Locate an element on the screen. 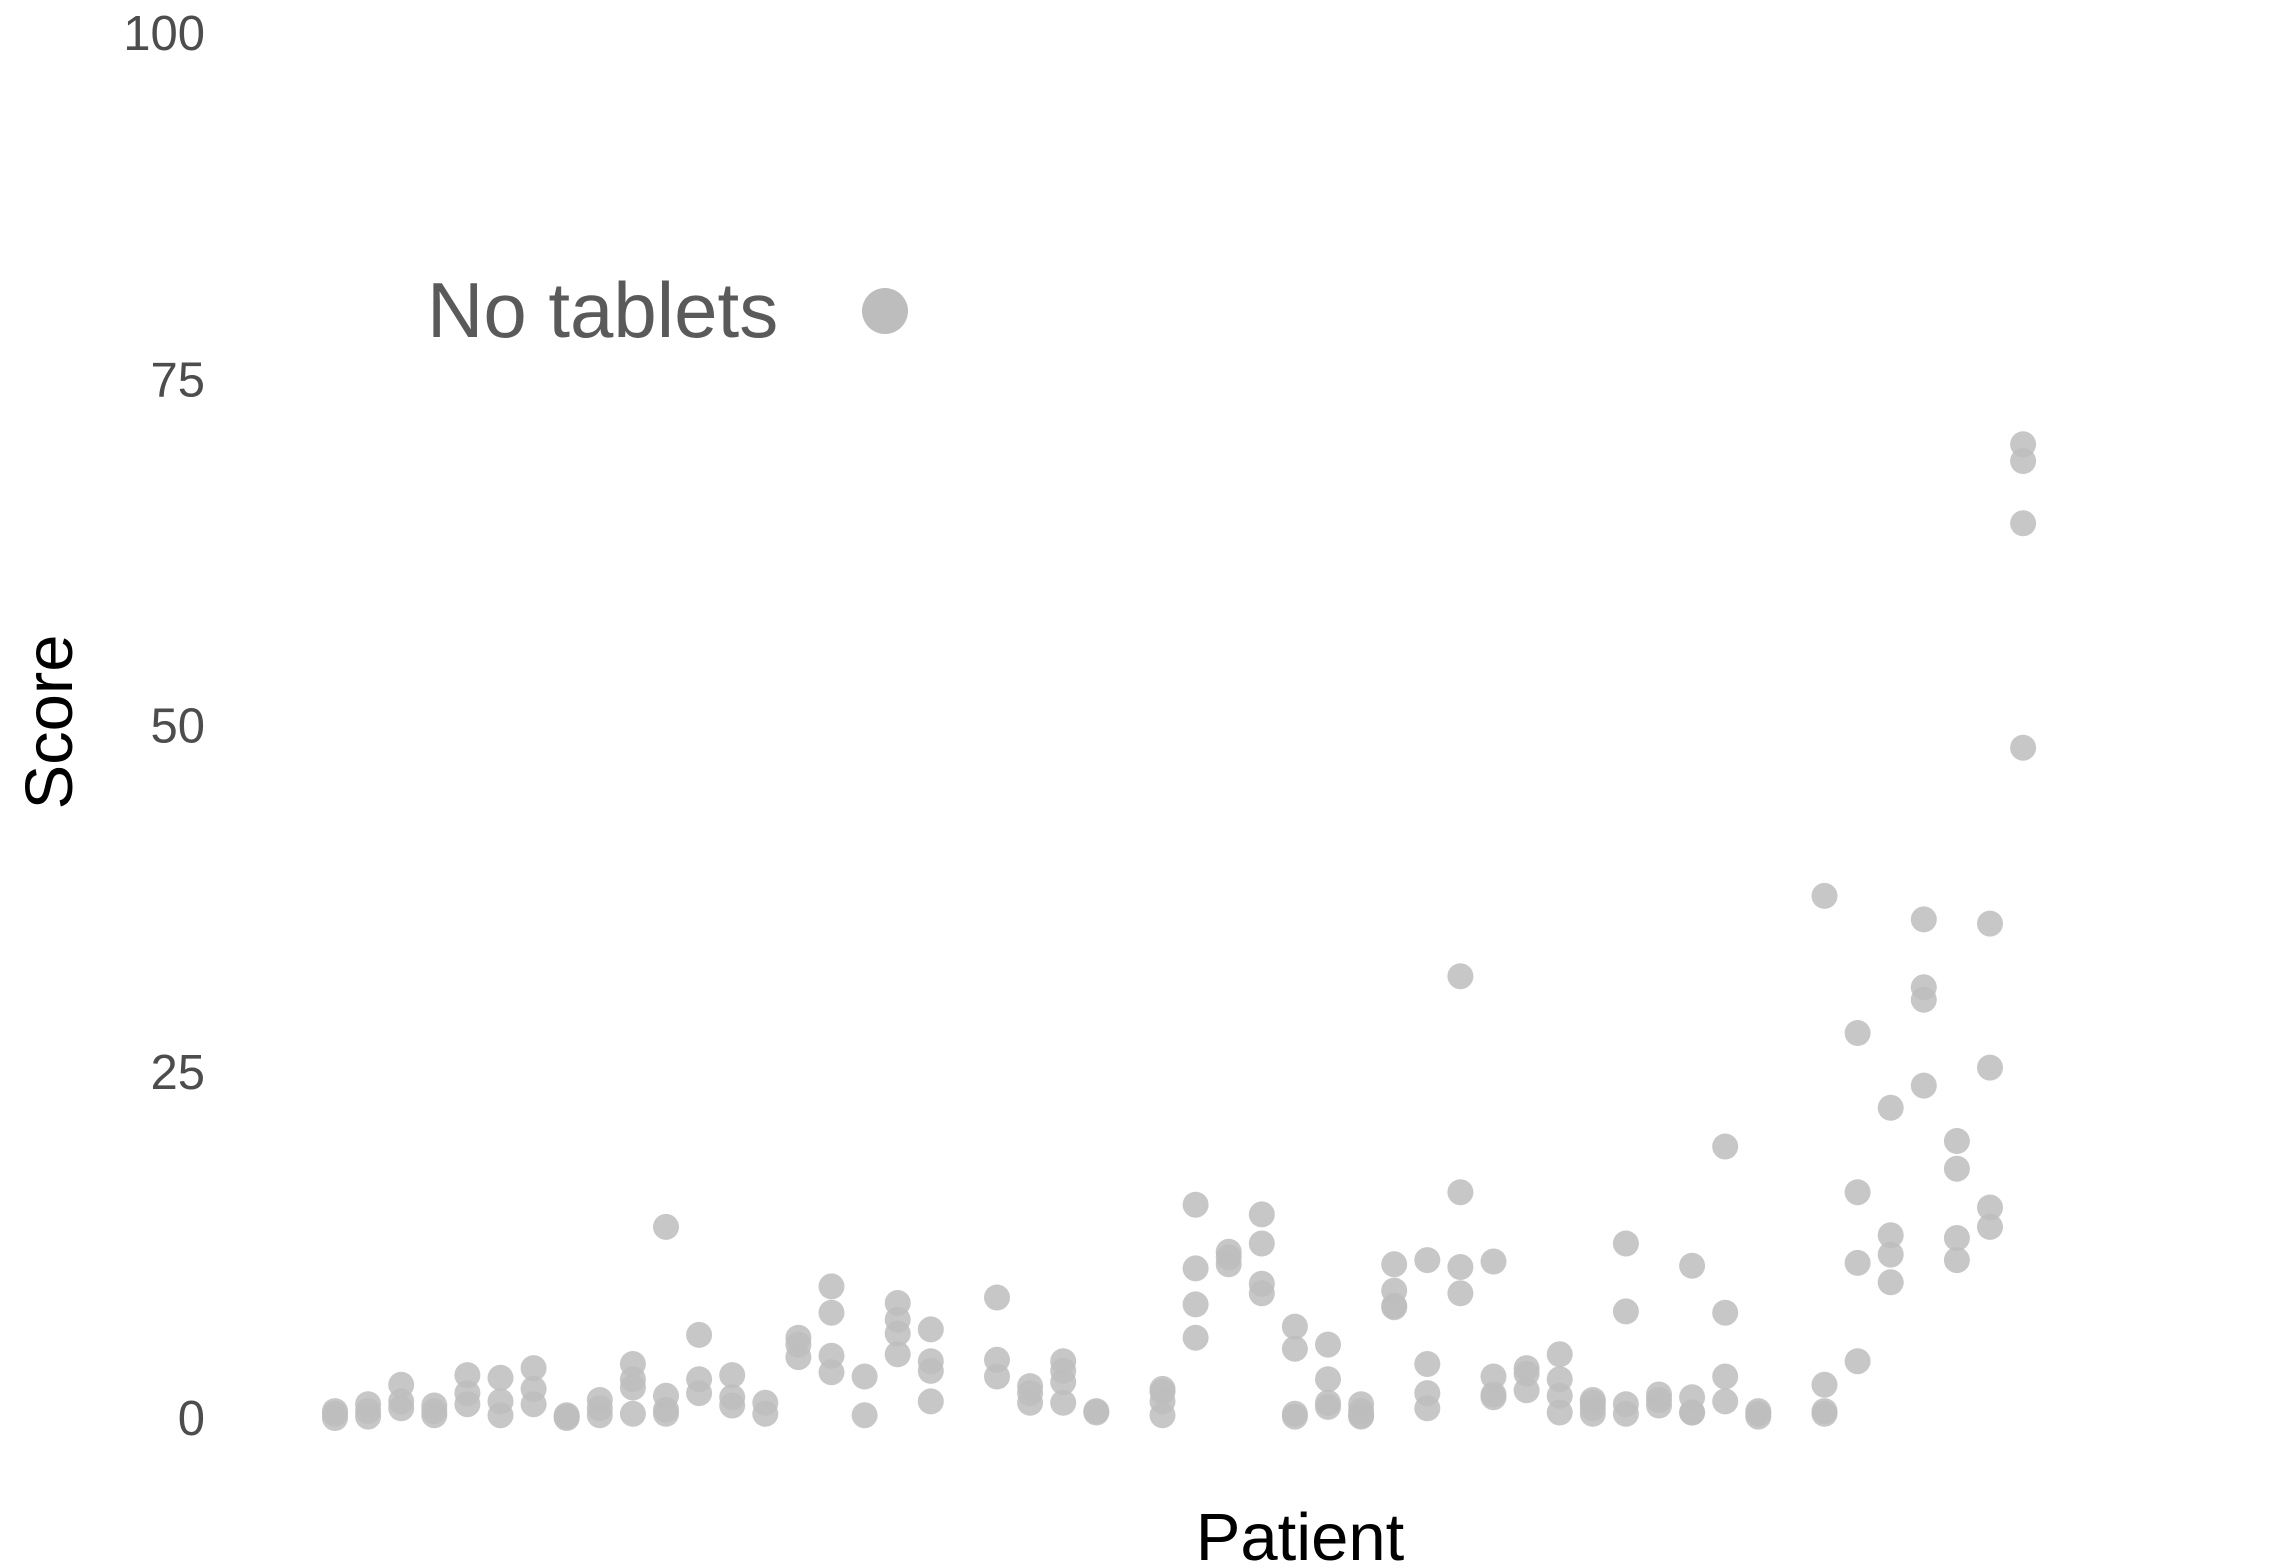 This screenshot has width=2279, height=1568. y-tick-label: 0 is located at coordinates (191, 1419).